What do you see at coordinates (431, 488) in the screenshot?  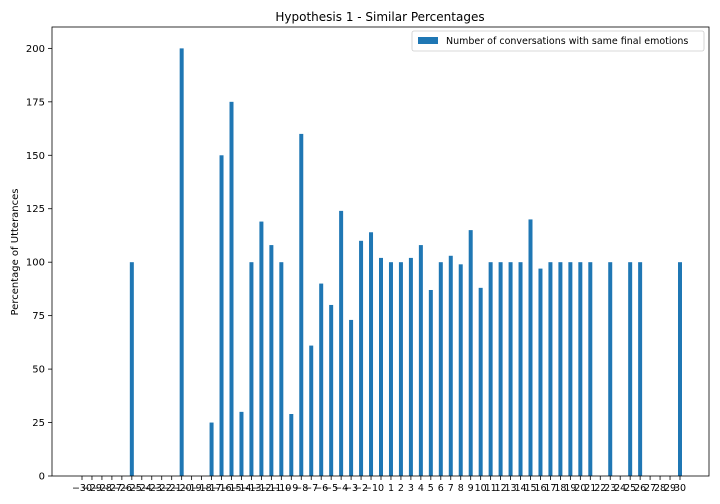 I see `x-tick-label: 5` at bounding box center [431, 488].